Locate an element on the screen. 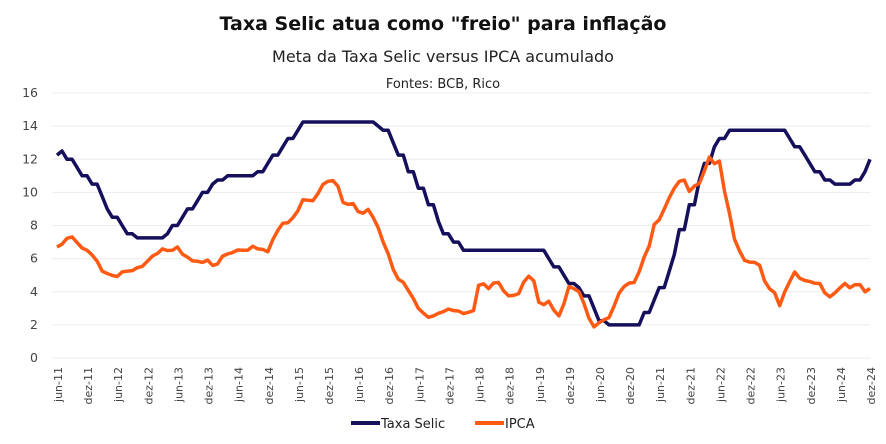  x-tick-label: jun-21 is located at coordinates (660, 385).